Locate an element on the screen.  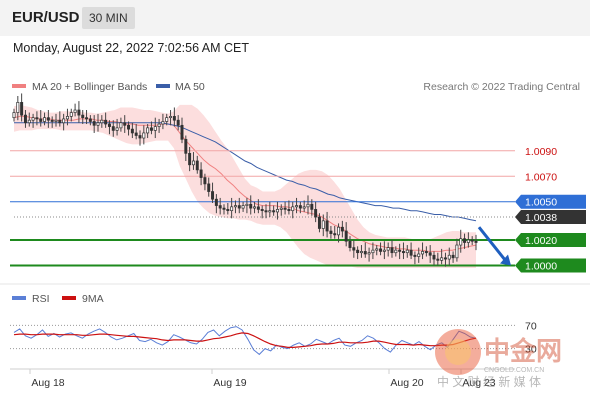
research-watermark: Research © 2022 Trading Central is located at coordinates (501, 87).